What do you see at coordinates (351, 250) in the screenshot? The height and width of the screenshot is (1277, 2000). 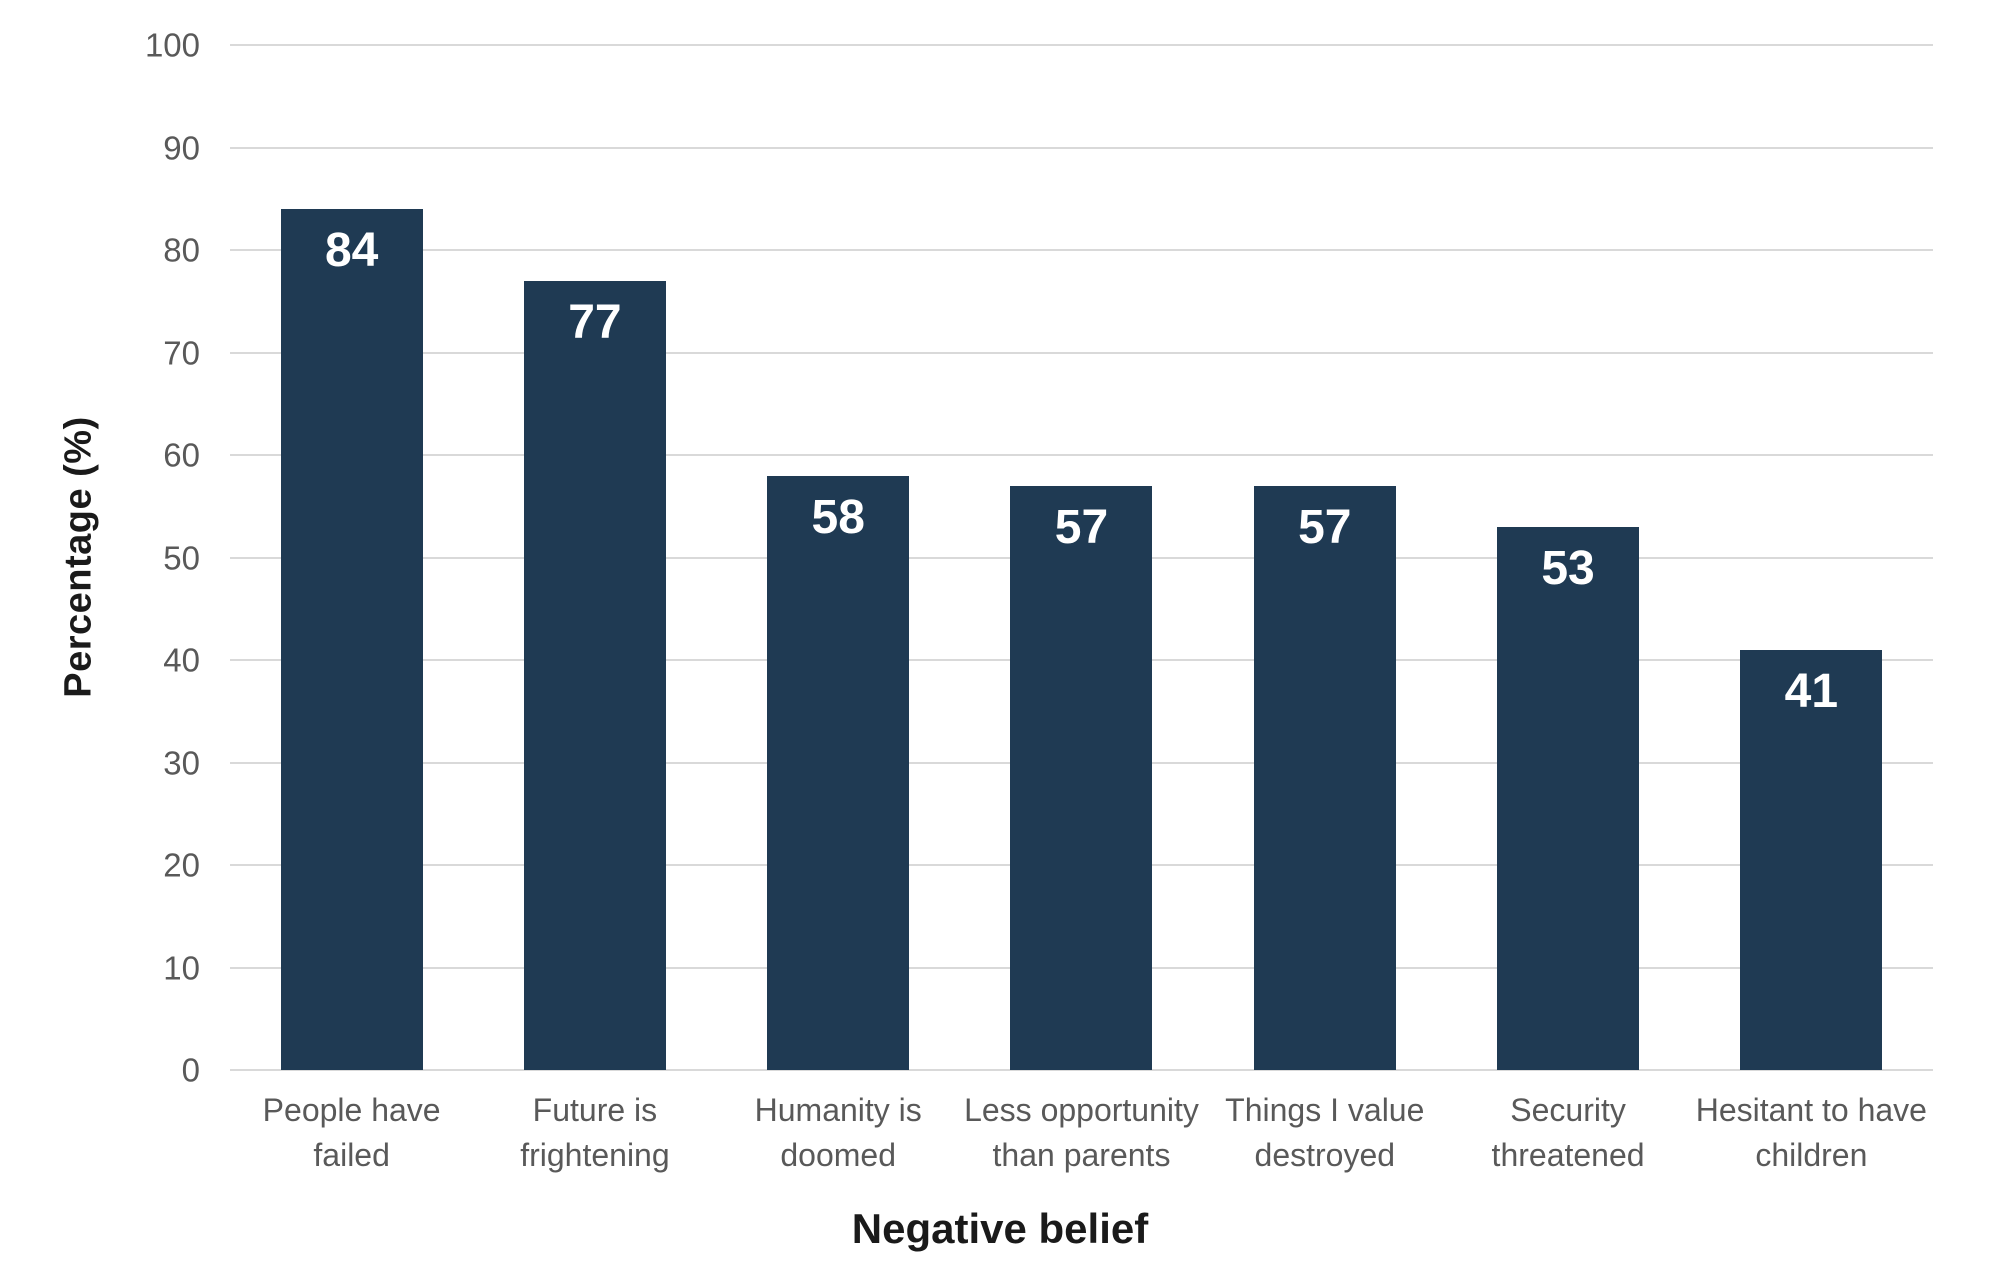 I see `bar-value-label: 84` at bounding box center [351, 250].